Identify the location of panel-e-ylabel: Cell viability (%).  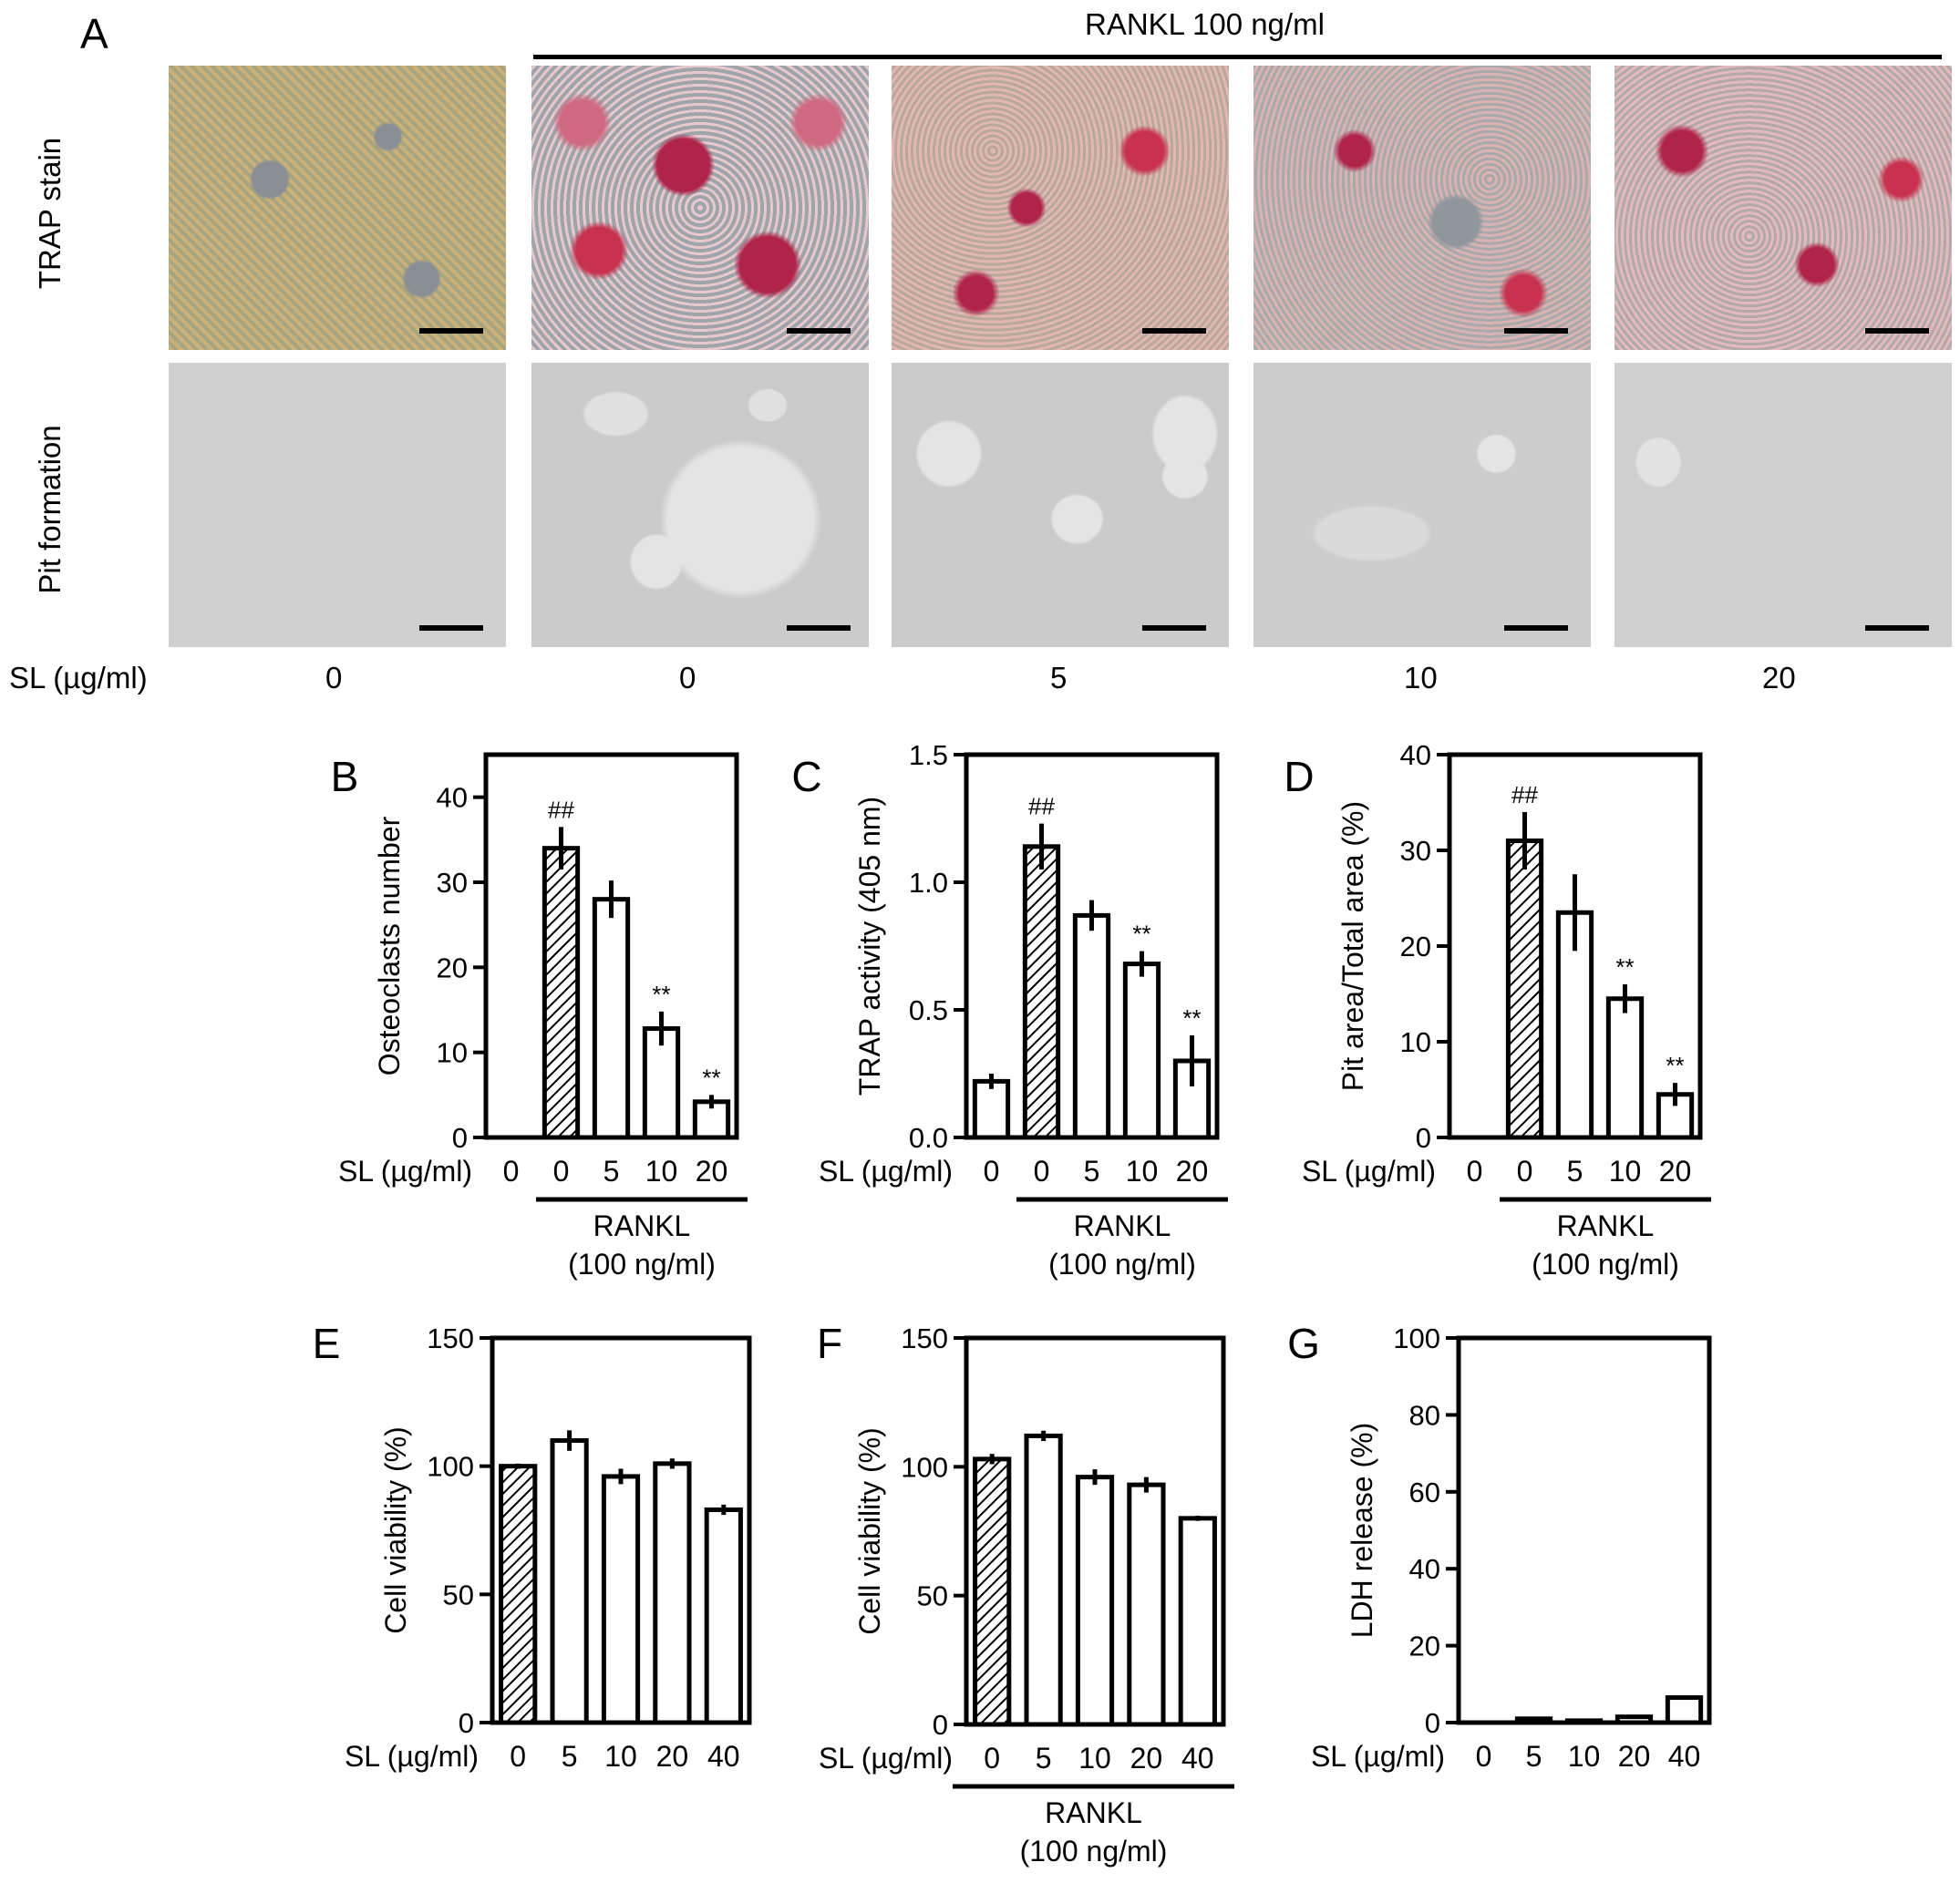
(395, 1530).